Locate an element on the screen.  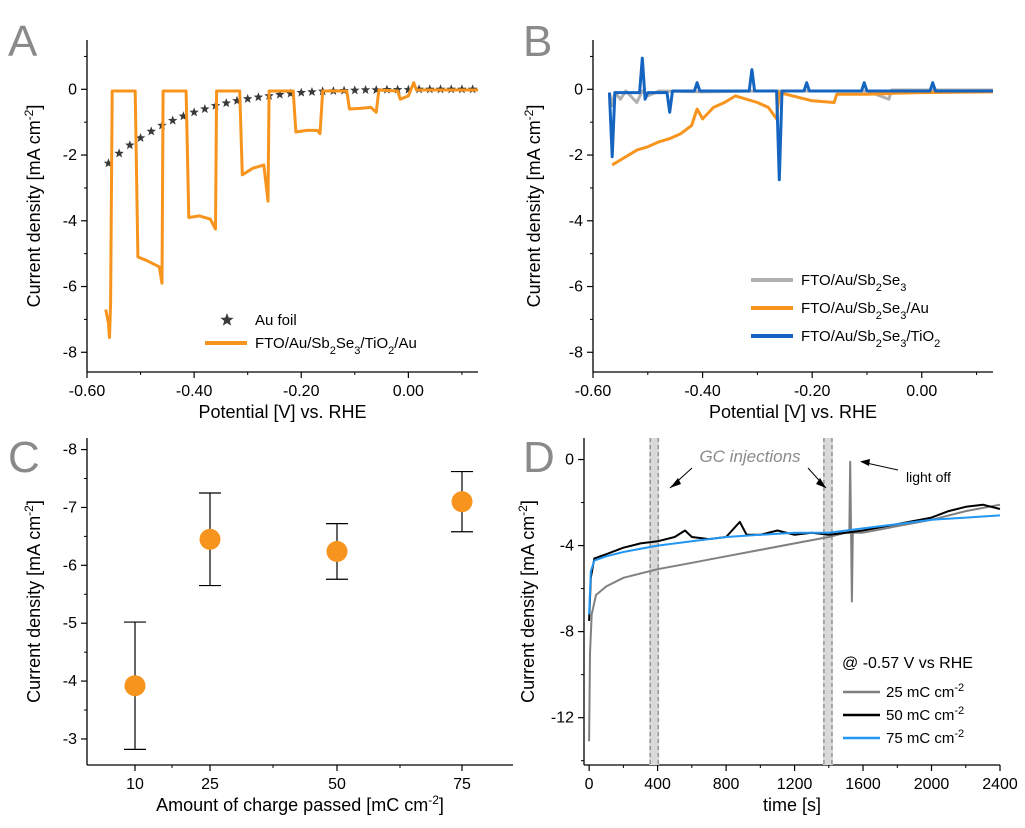
panel-d-panel-letter: D is located at coordinates (539, 457).